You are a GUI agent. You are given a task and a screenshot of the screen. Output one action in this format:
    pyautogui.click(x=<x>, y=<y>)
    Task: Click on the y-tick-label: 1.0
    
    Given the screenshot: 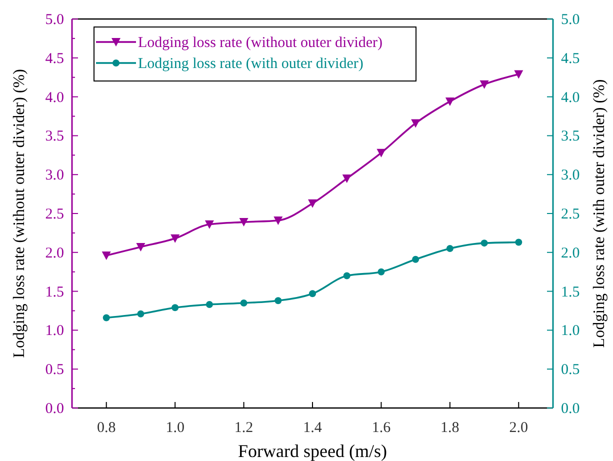 What is the action you would take?
    pyautogui.click(x=54, y=331)
    